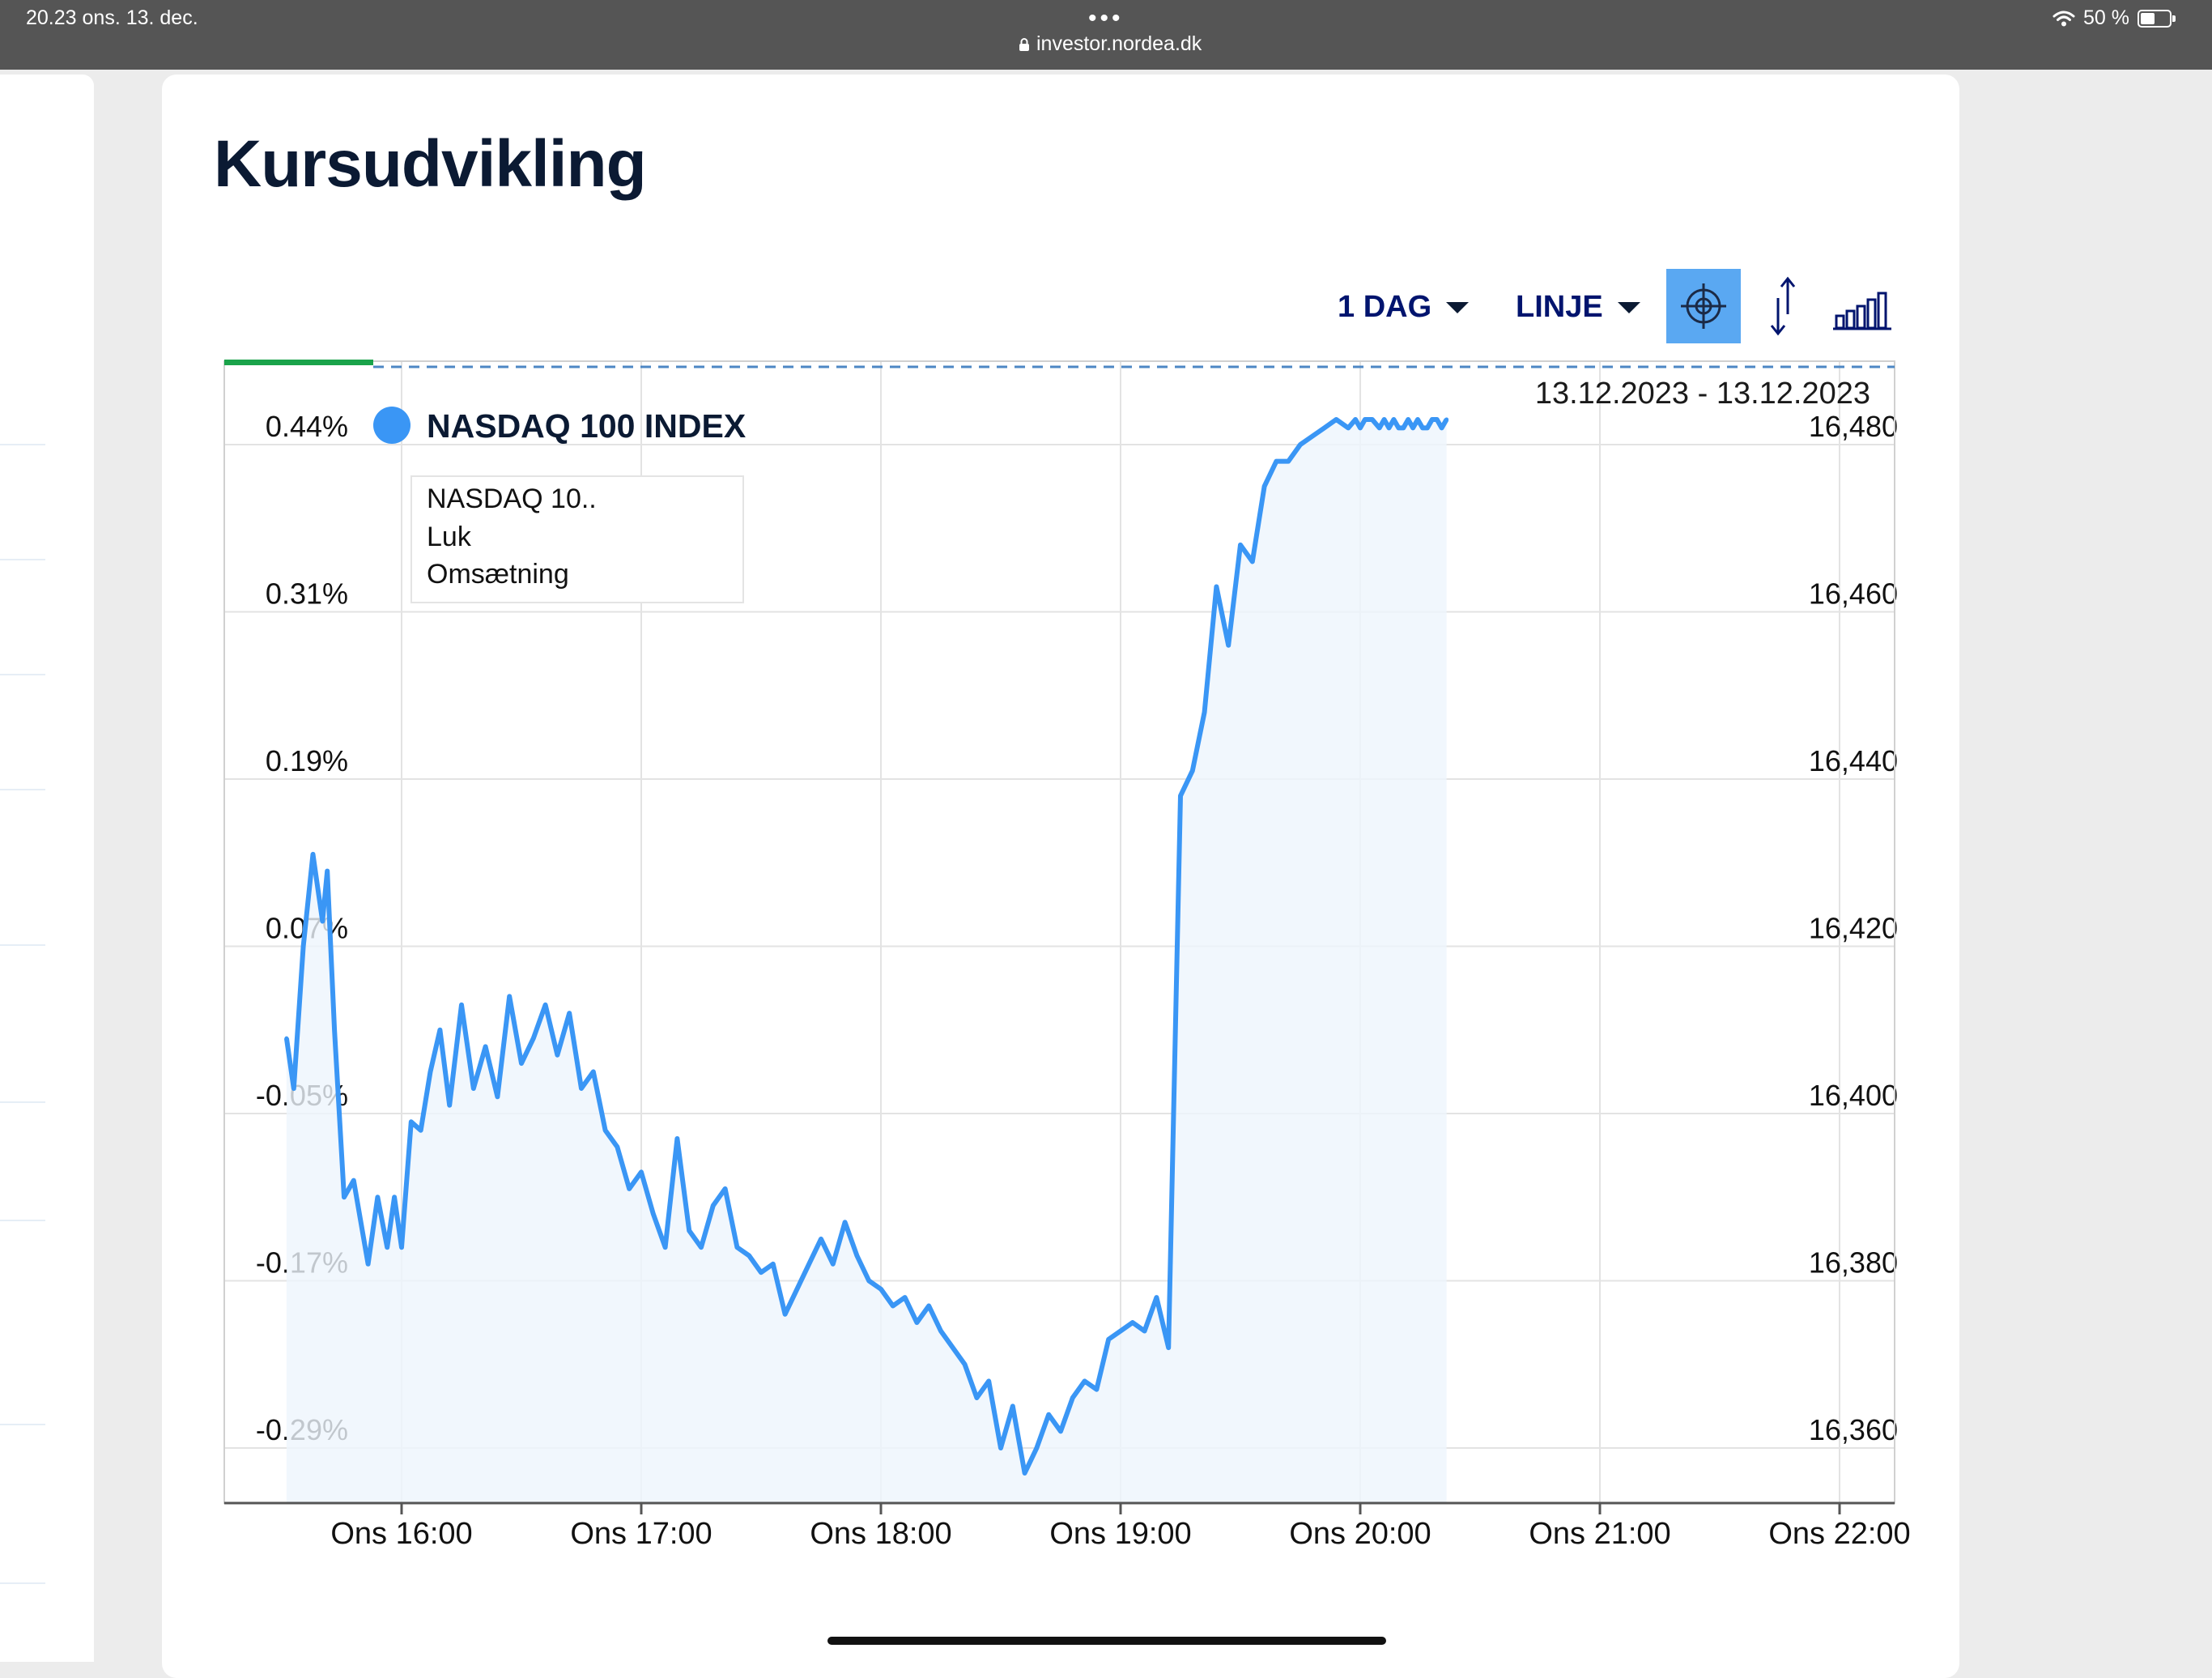 Image resolution: width=2212 pixels, height=1678 pixels. I want to click on right-axis-tick-label: 16,360, so click(1854, 1429).